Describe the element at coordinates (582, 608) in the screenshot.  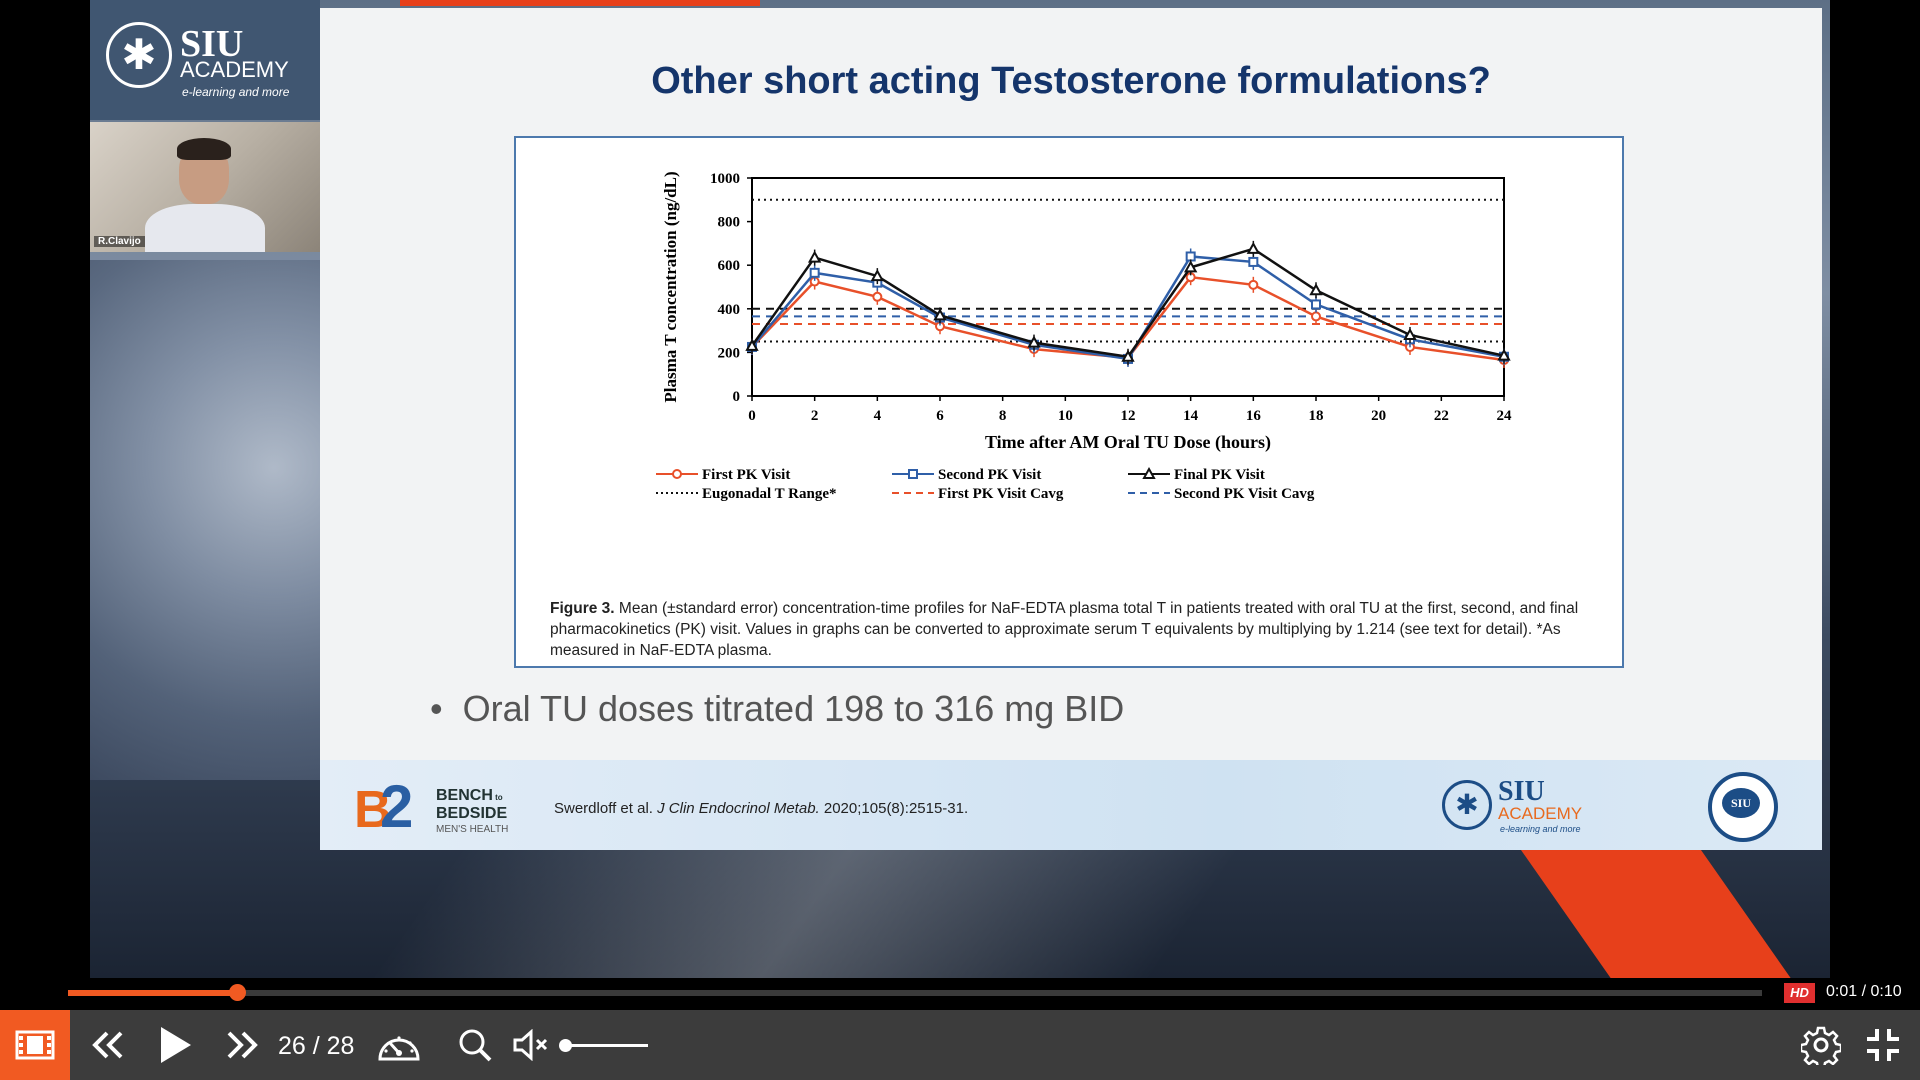
I see `figure-caption-label: Figure 3.` at that location.